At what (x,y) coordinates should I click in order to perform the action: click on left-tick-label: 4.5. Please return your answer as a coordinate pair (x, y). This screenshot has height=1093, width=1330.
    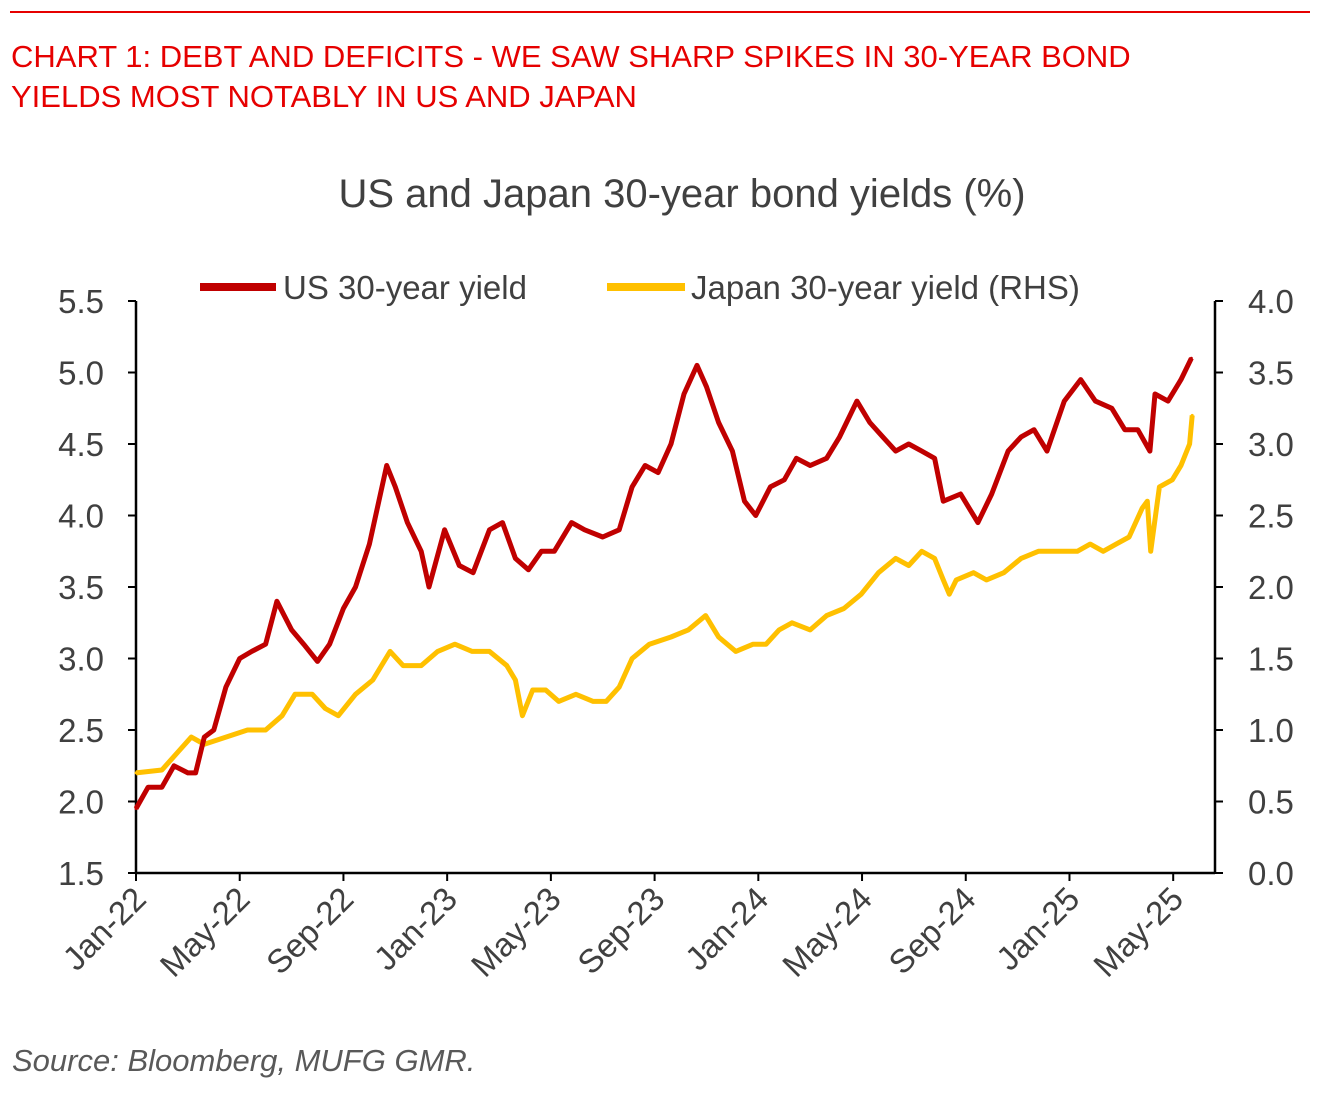
    Looking at the image, I should click on (81, 444).